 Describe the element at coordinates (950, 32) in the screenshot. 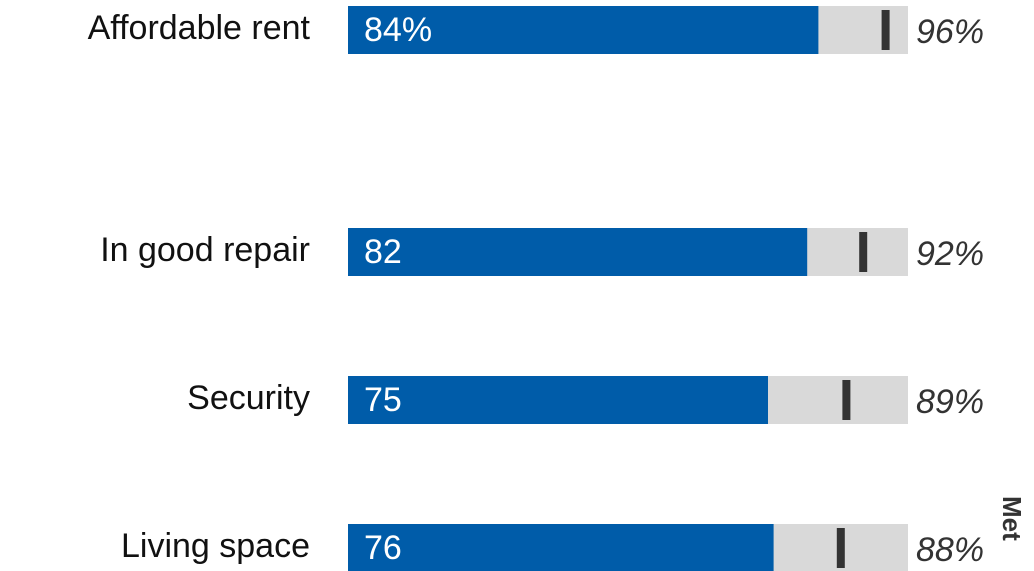

I see `target-label: 96%` at that location.